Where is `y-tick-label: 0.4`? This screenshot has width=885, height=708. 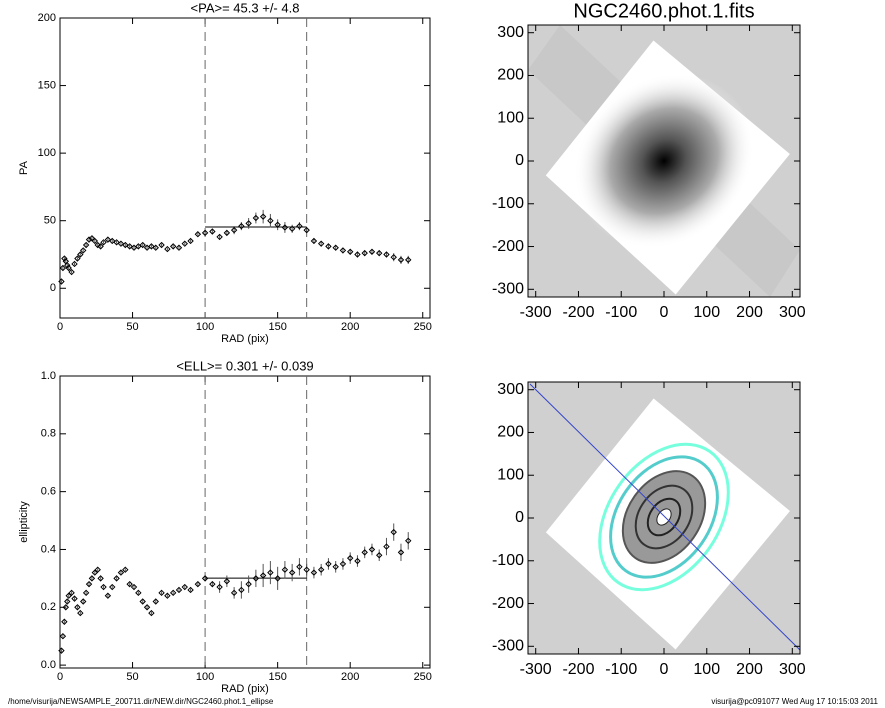
y-tick-label: 0.4 is located at coordinates (48, 549).